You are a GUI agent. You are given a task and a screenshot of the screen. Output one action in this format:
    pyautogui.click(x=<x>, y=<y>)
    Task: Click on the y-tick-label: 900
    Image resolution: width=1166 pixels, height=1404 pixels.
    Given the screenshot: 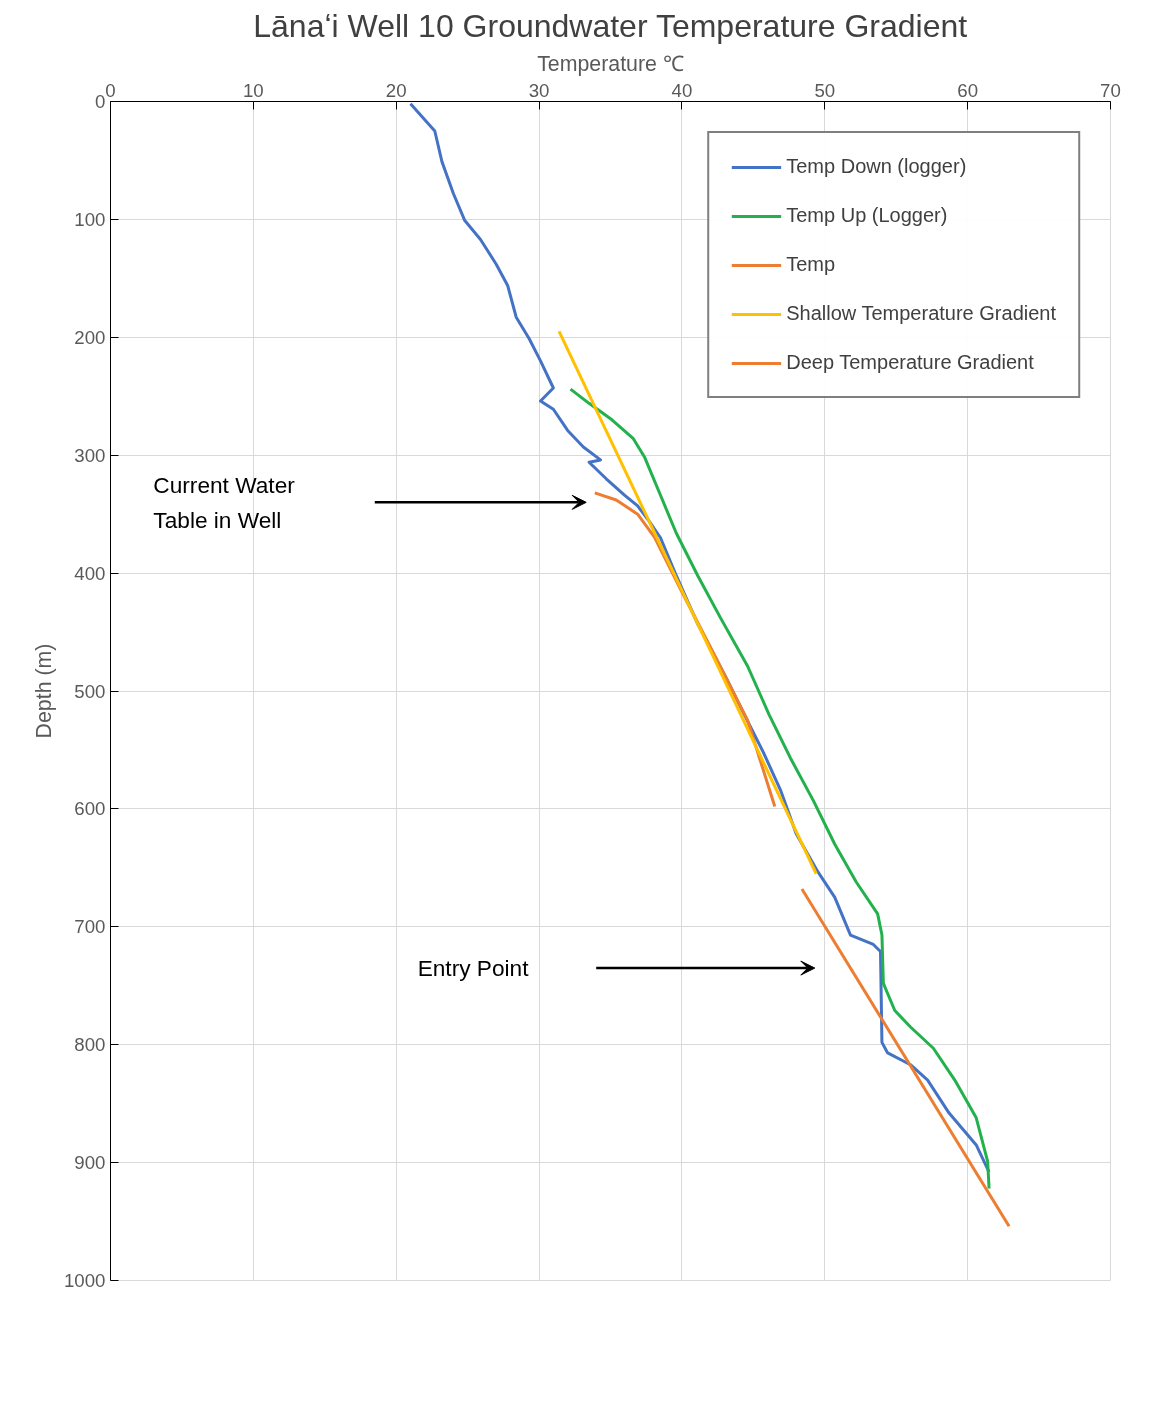 What is the action you would take?
    pyautogui.click(x=90, y=1163)
    